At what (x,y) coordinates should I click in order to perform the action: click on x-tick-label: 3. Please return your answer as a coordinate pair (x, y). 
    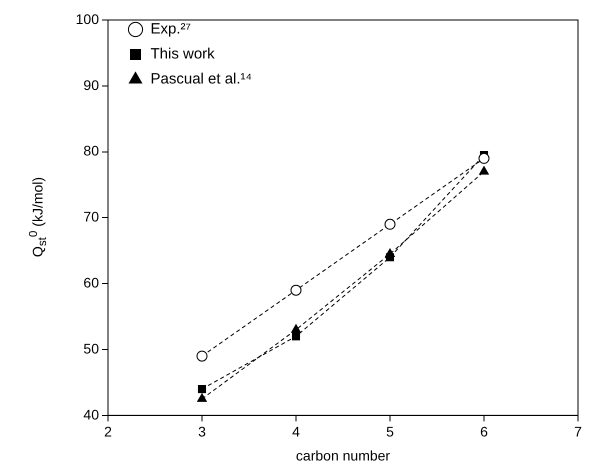
    Looking at the image, I should click on (202, 432).